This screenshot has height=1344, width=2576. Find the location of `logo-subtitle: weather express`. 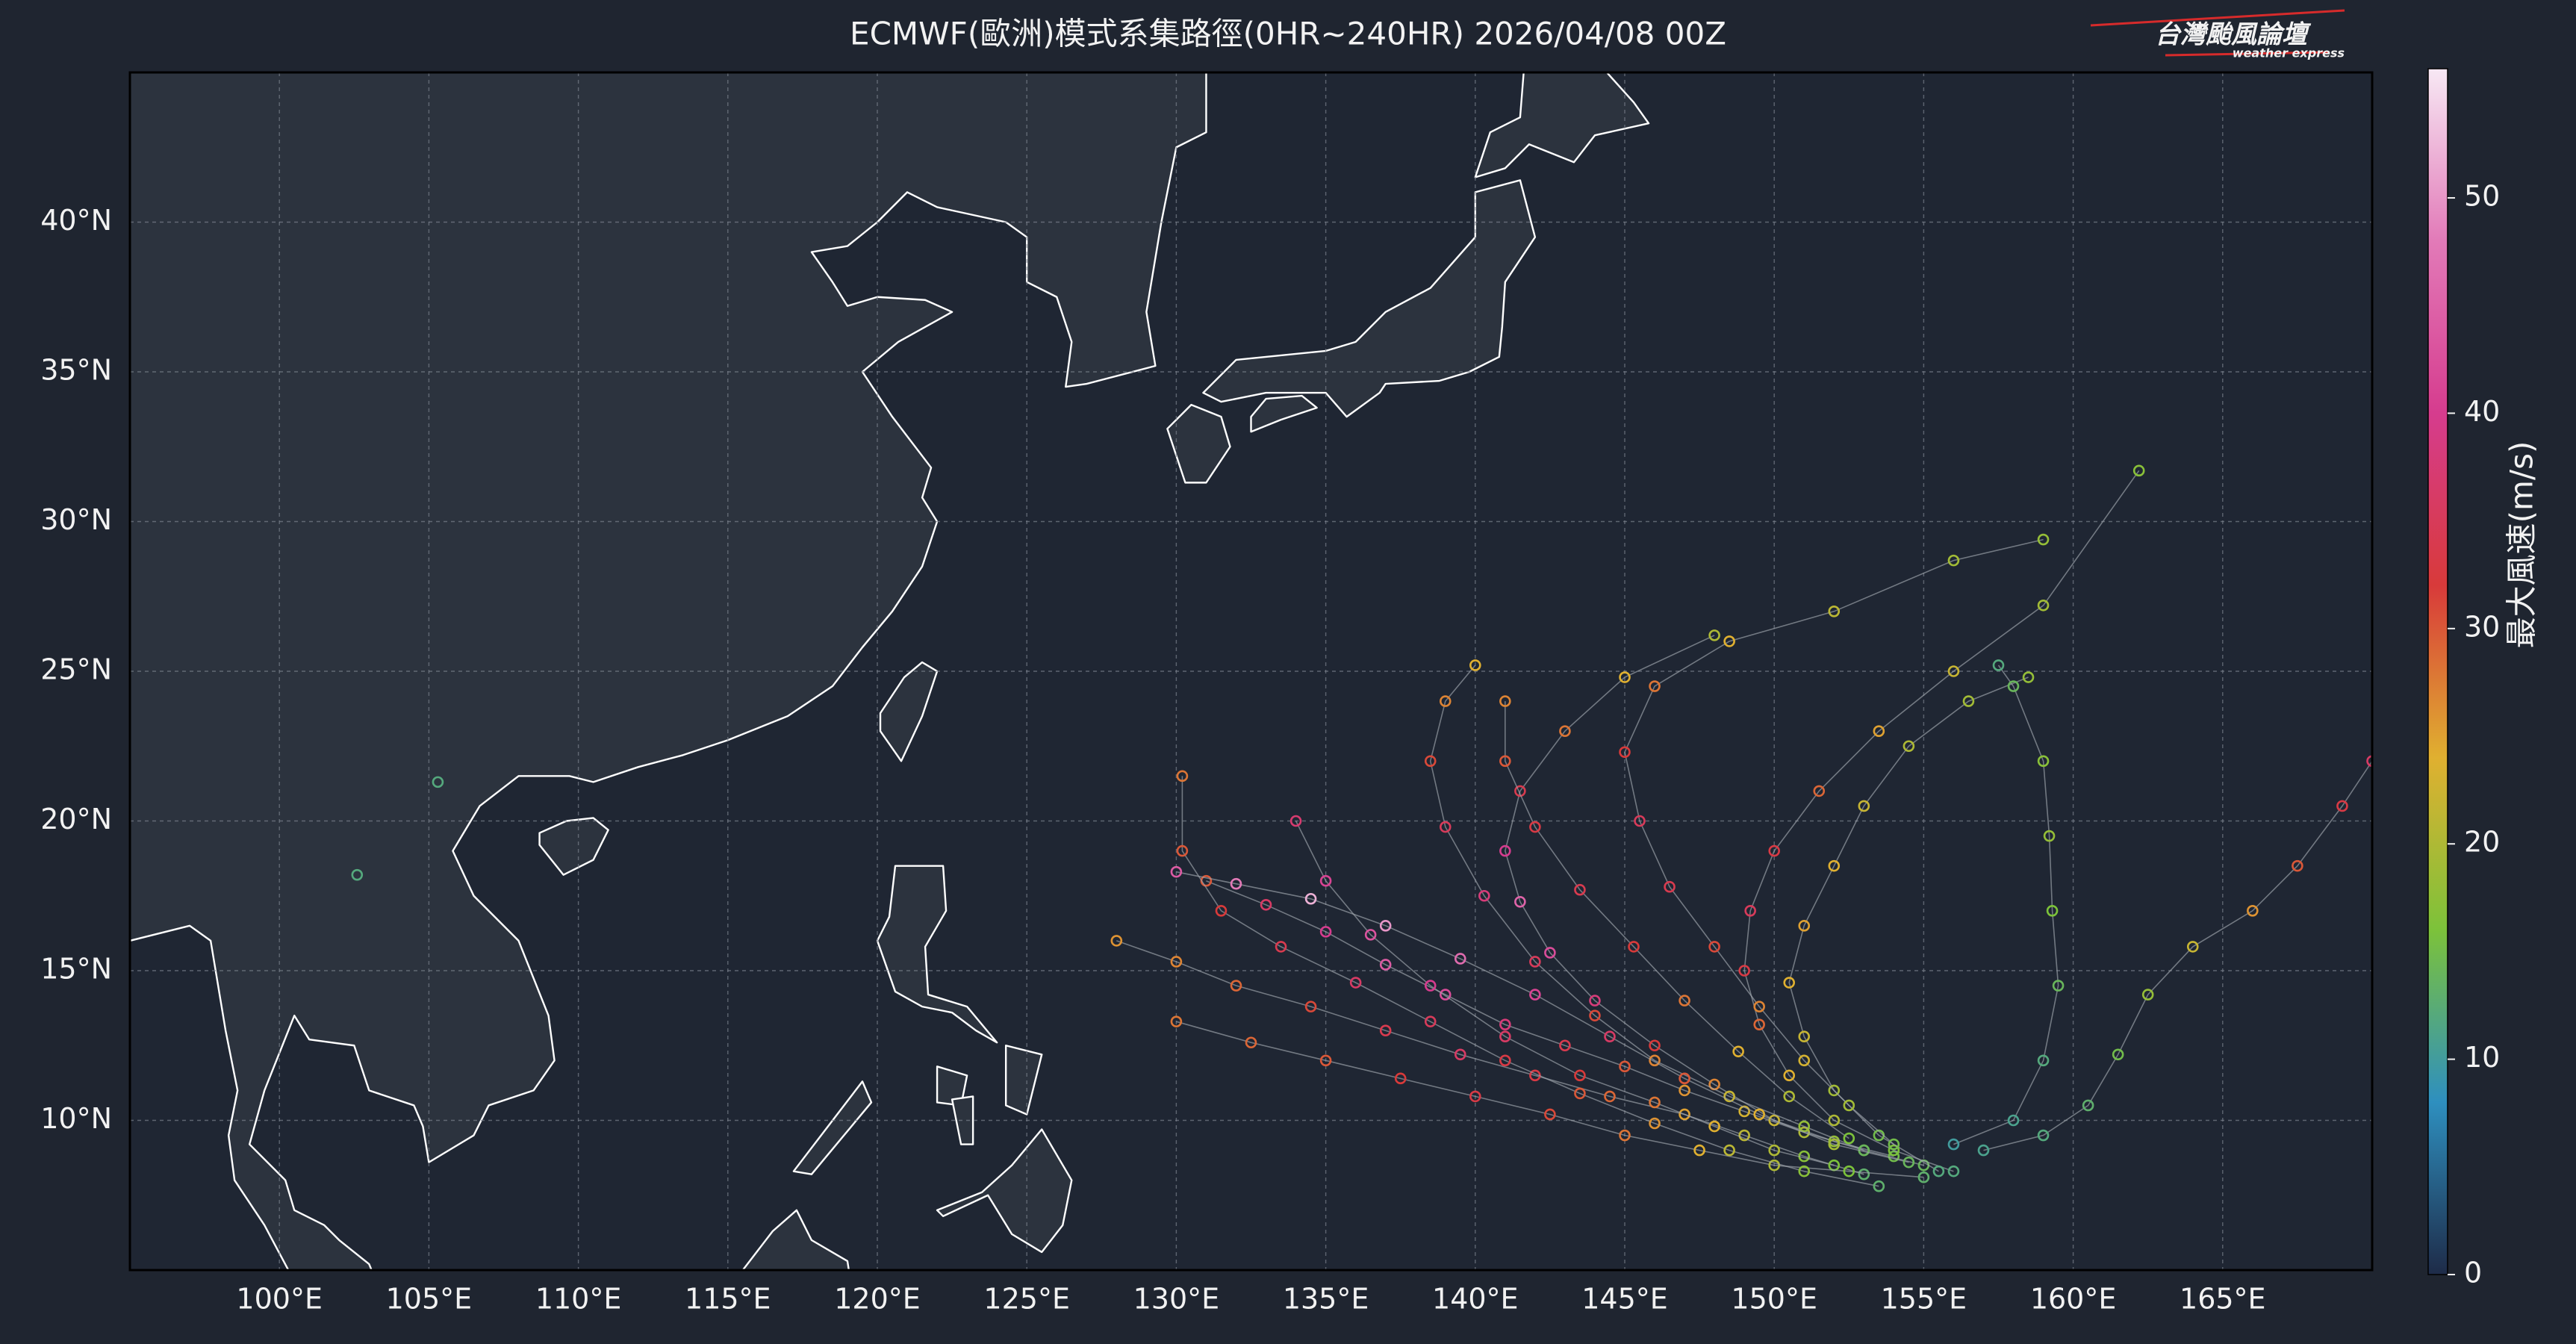

logo-subtitle: weather express is located at coordinates (2289, 53).